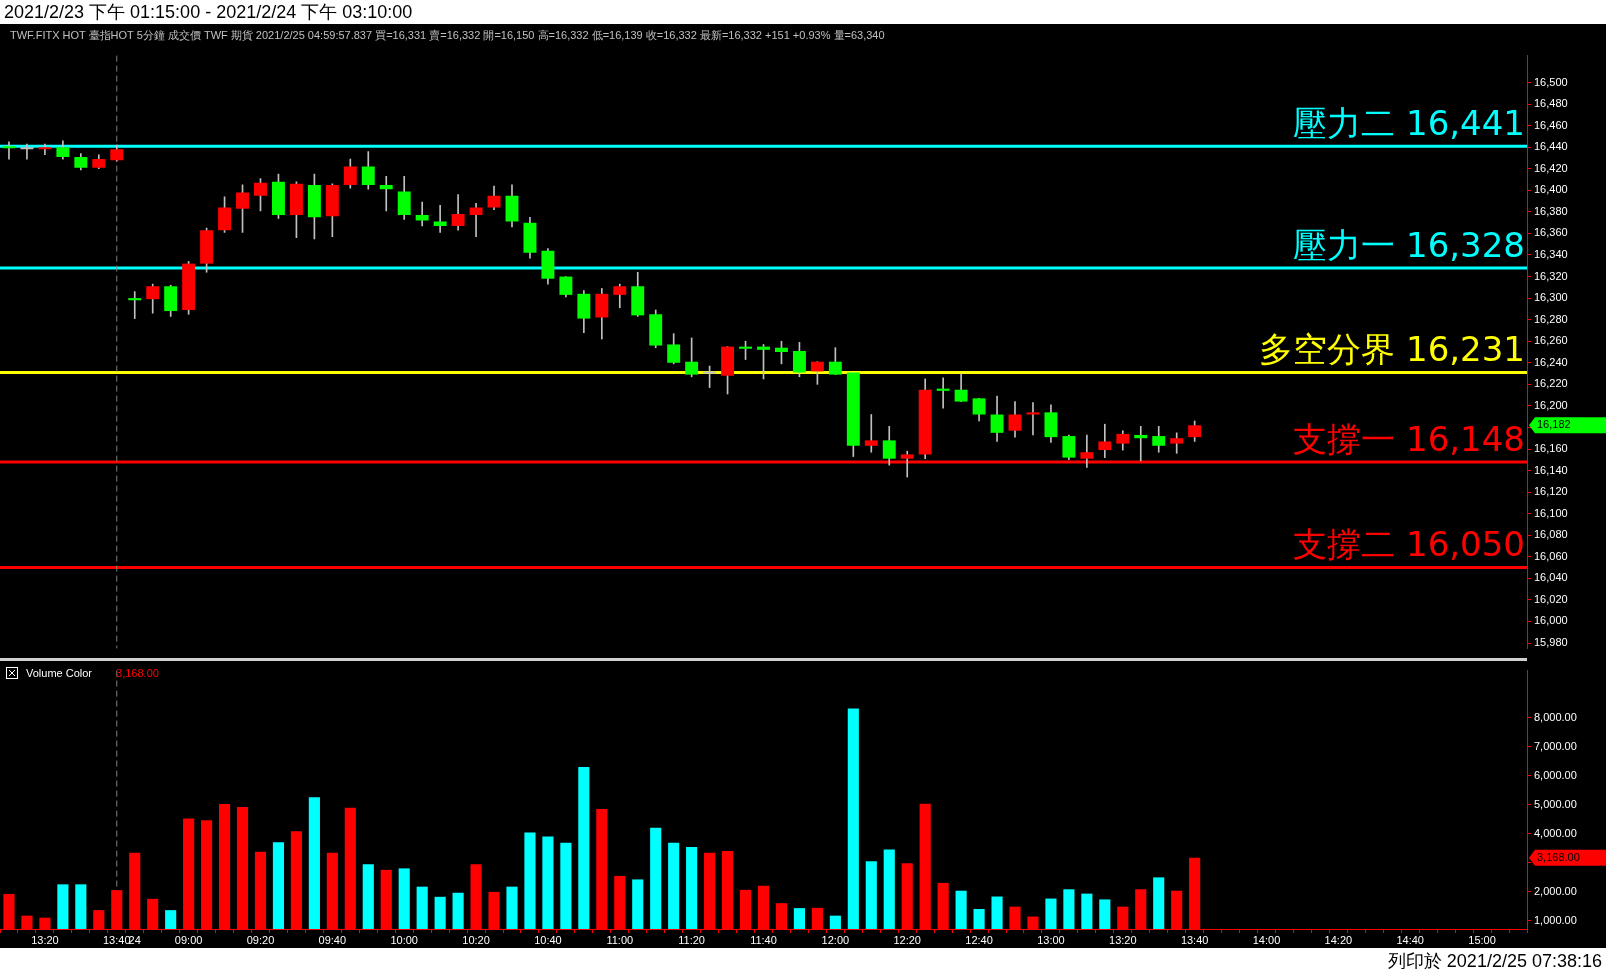  I want to click on x-tick-label: 10:20, so click(476, 939).